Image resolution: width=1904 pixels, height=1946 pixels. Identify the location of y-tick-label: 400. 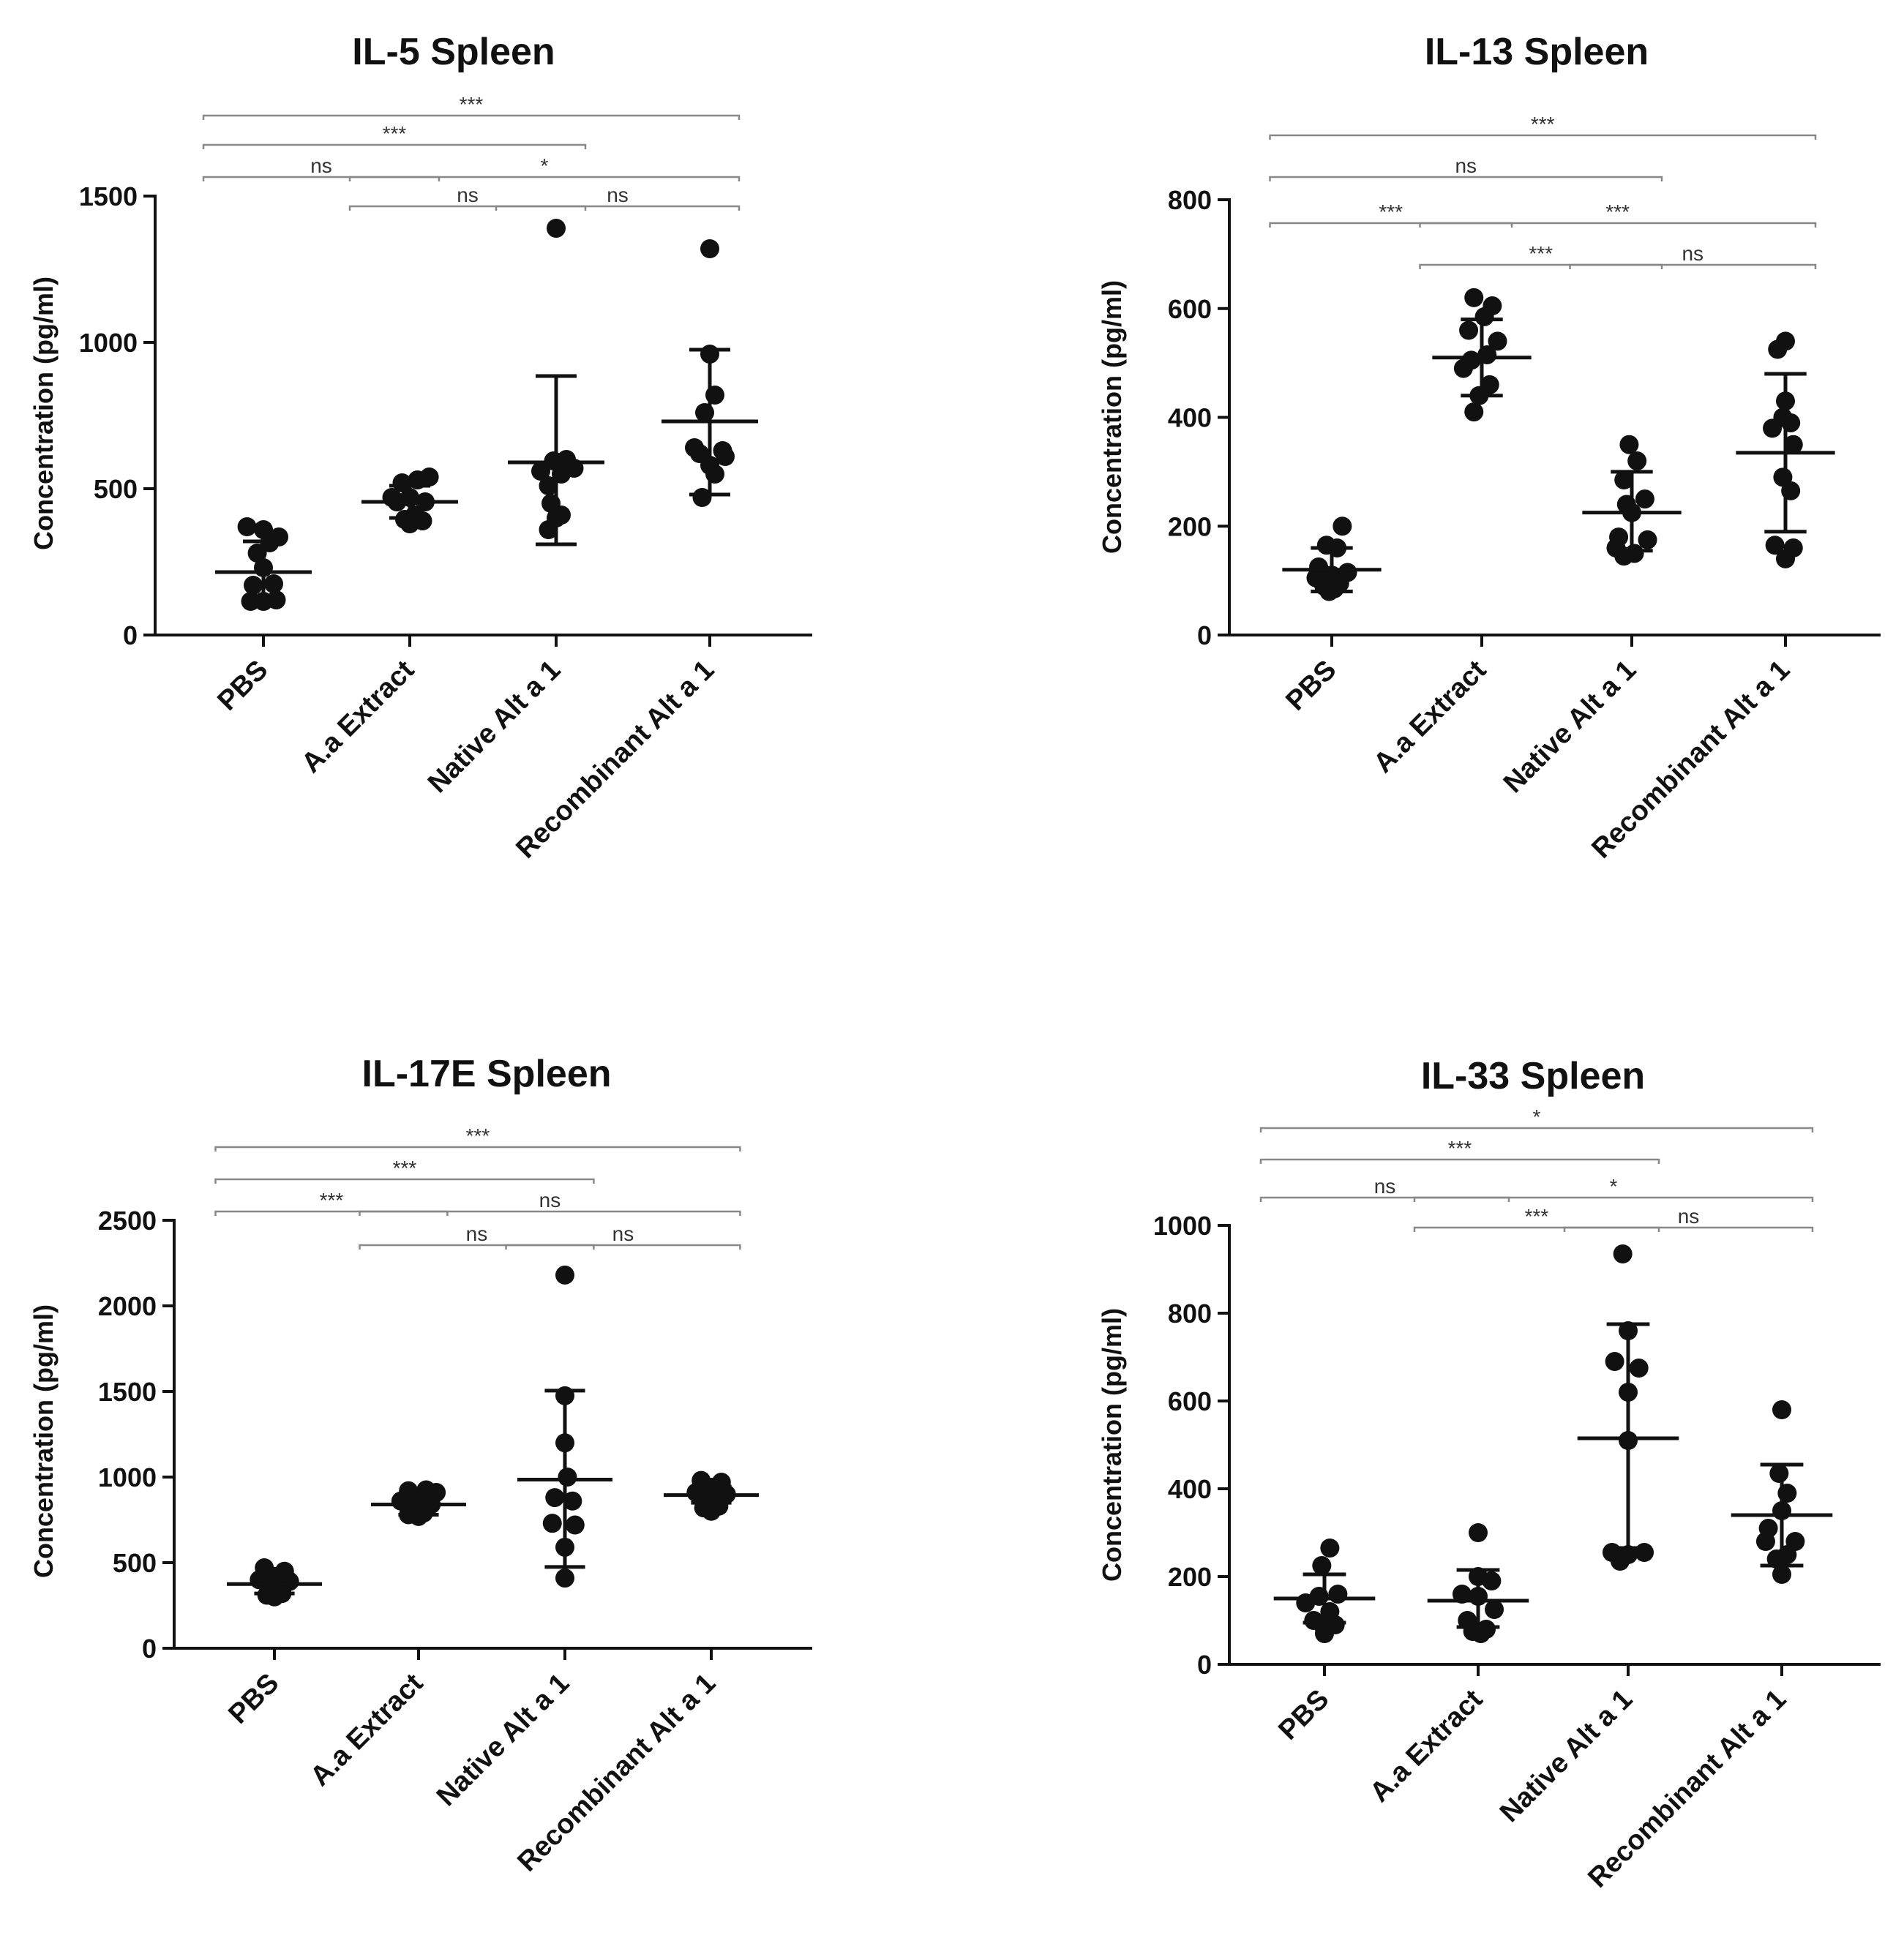
(1190, 418).